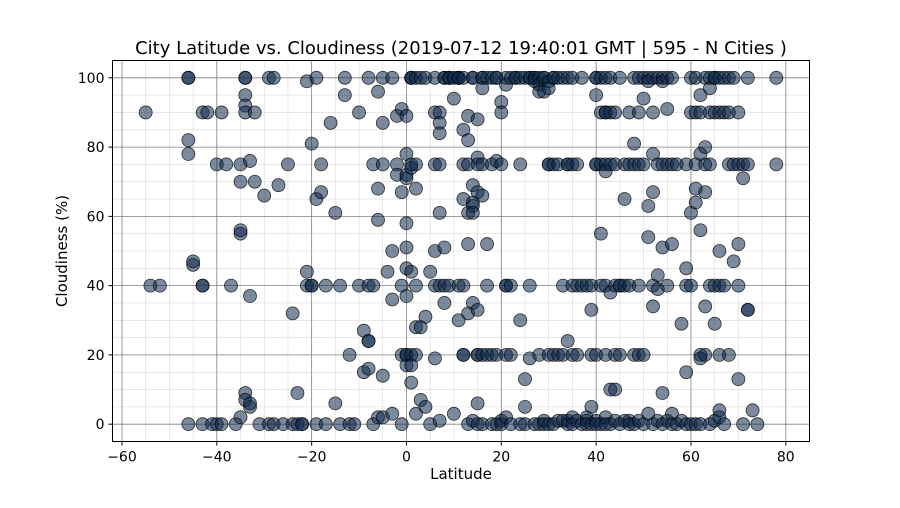  What do you see at coordinates (501, 458) in the screenshot?
I see `x-tick-label: 20` at bounding box center [501, 458].